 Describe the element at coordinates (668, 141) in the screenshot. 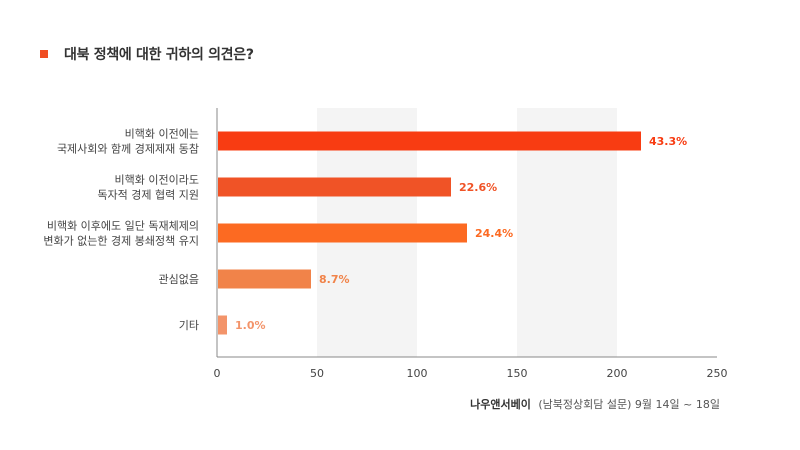

I see `bar-value-label: 43.3%` at that location.